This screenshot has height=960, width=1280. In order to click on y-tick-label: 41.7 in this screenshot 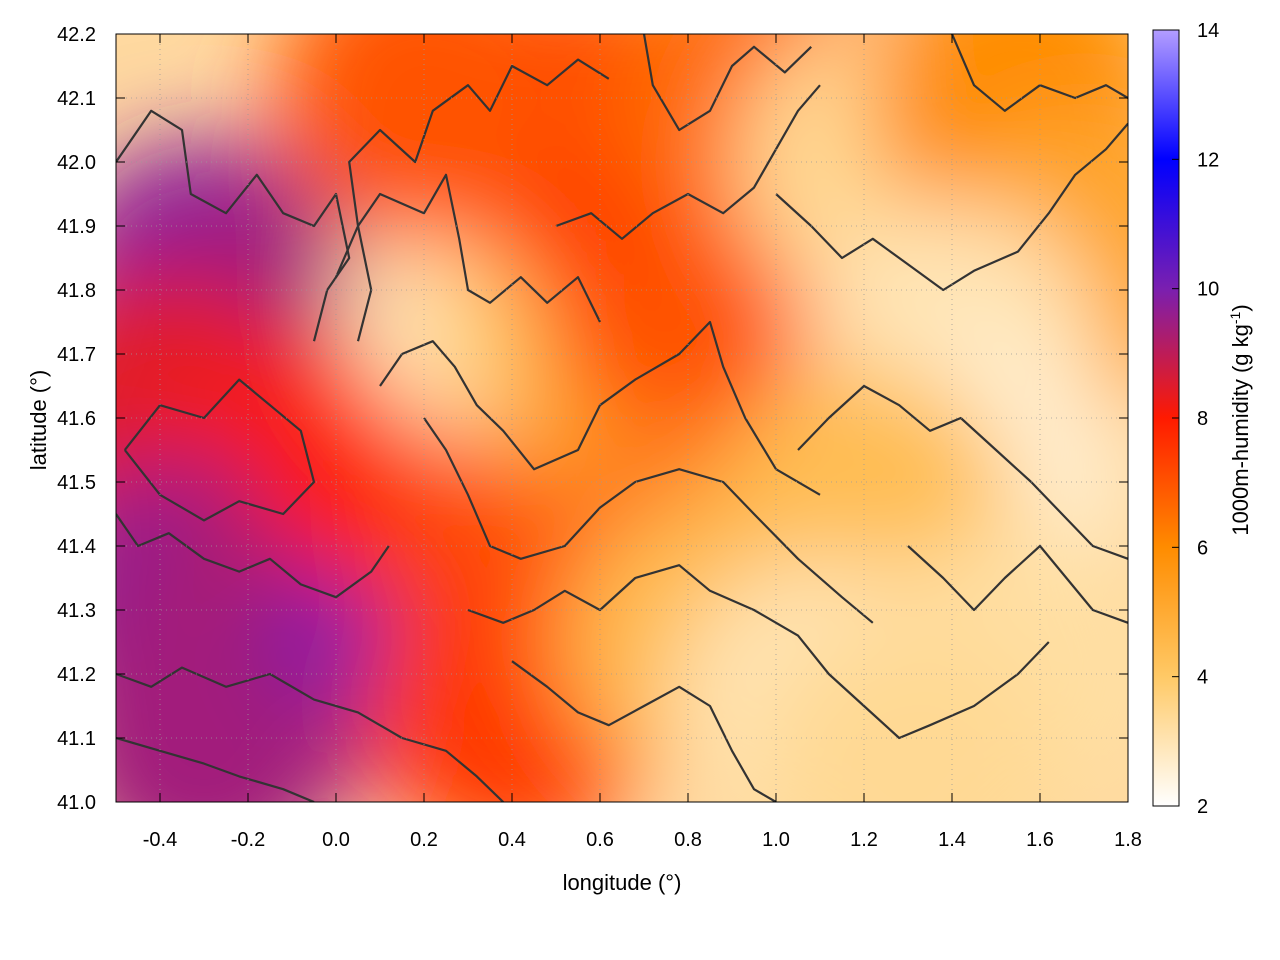, I will do `click(76, 355)`.